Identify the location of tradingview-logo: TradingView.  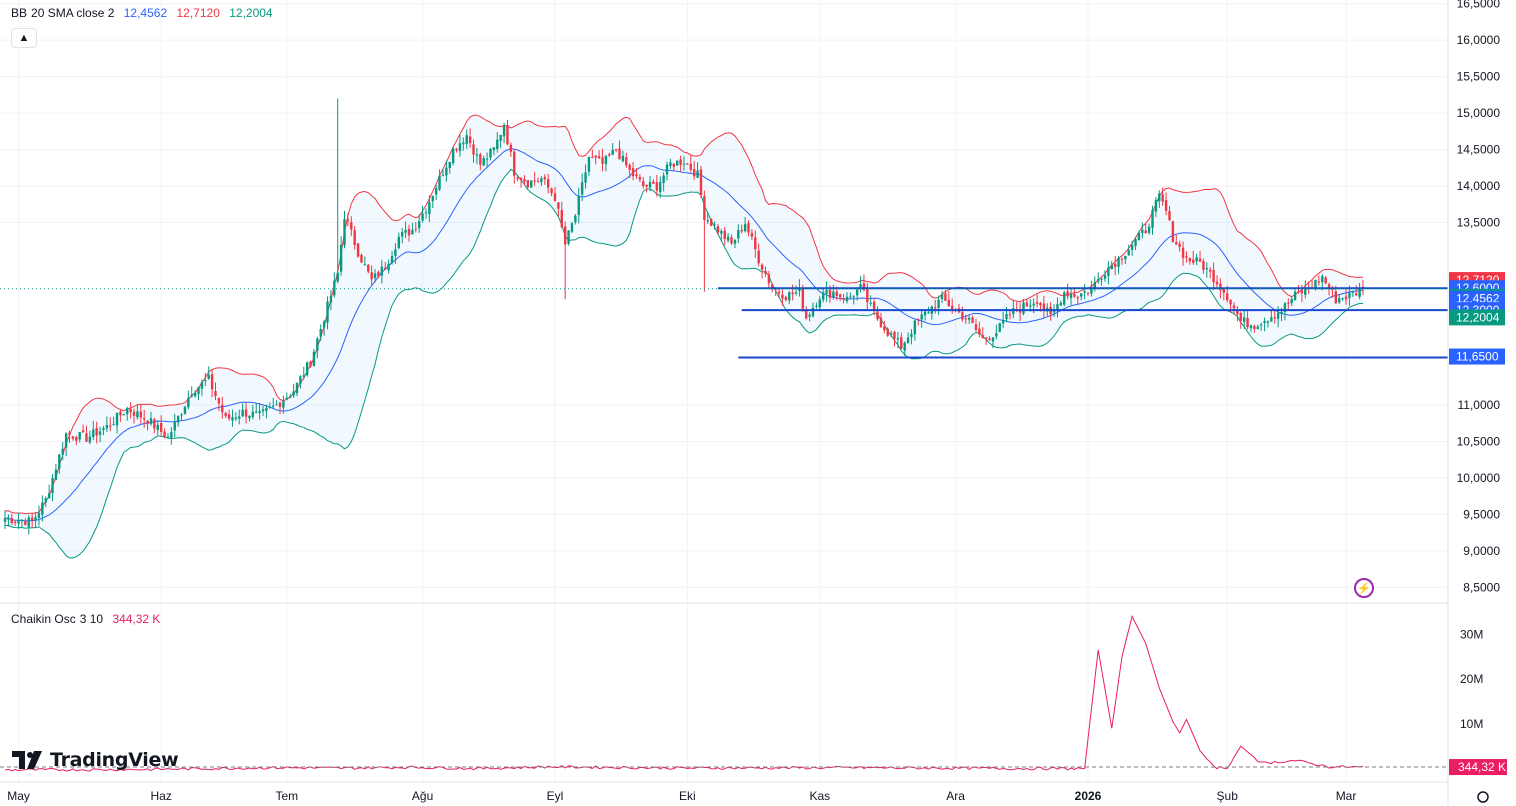
(95, 760).